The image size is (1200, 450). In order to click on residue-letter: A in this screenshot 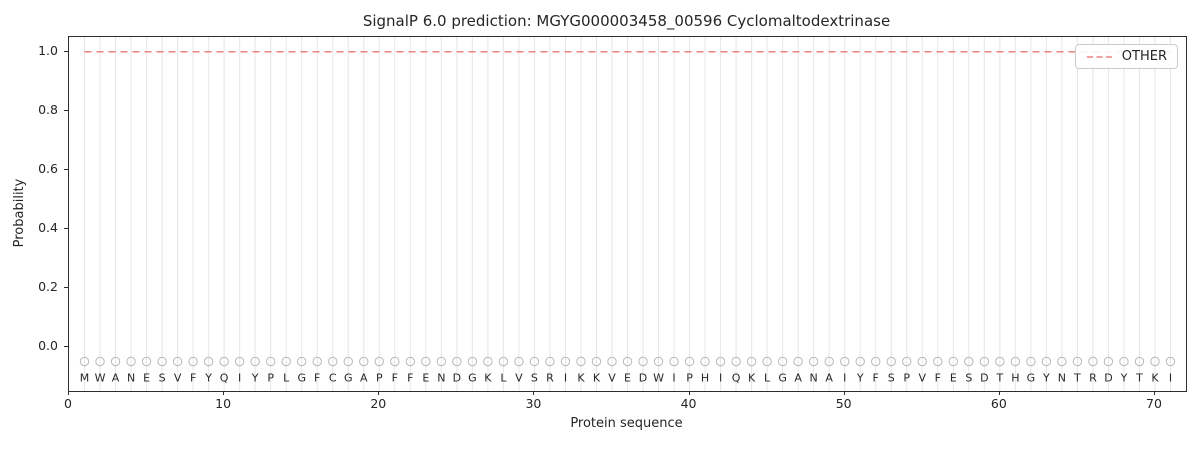, I will do `click(798, 378)`.